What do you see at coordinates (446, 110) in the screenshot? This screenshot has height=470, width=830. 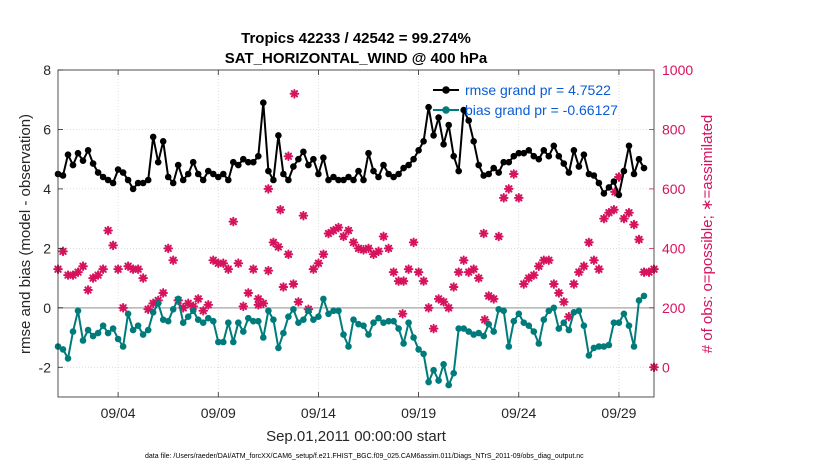 I see `legend-bias-marker` at bounding box center [446, 110].